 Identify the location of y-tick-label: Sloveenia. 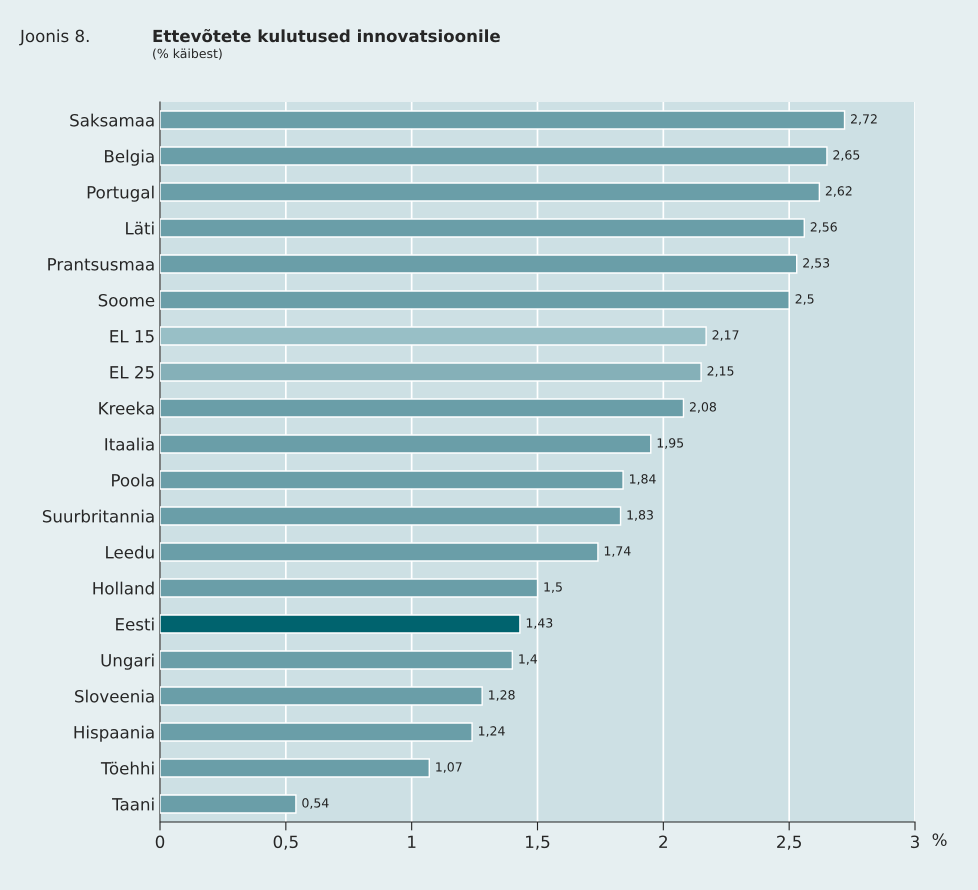
(114, 696).